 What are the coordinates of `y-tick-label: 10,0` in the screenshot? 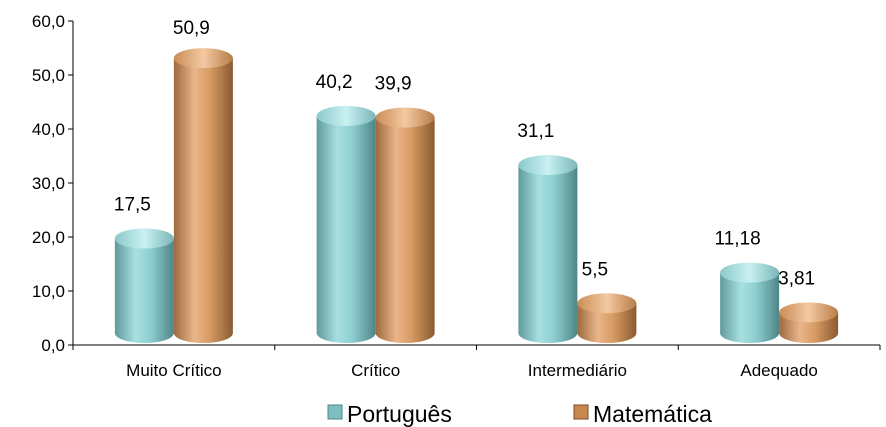 It's located at (48, 291).